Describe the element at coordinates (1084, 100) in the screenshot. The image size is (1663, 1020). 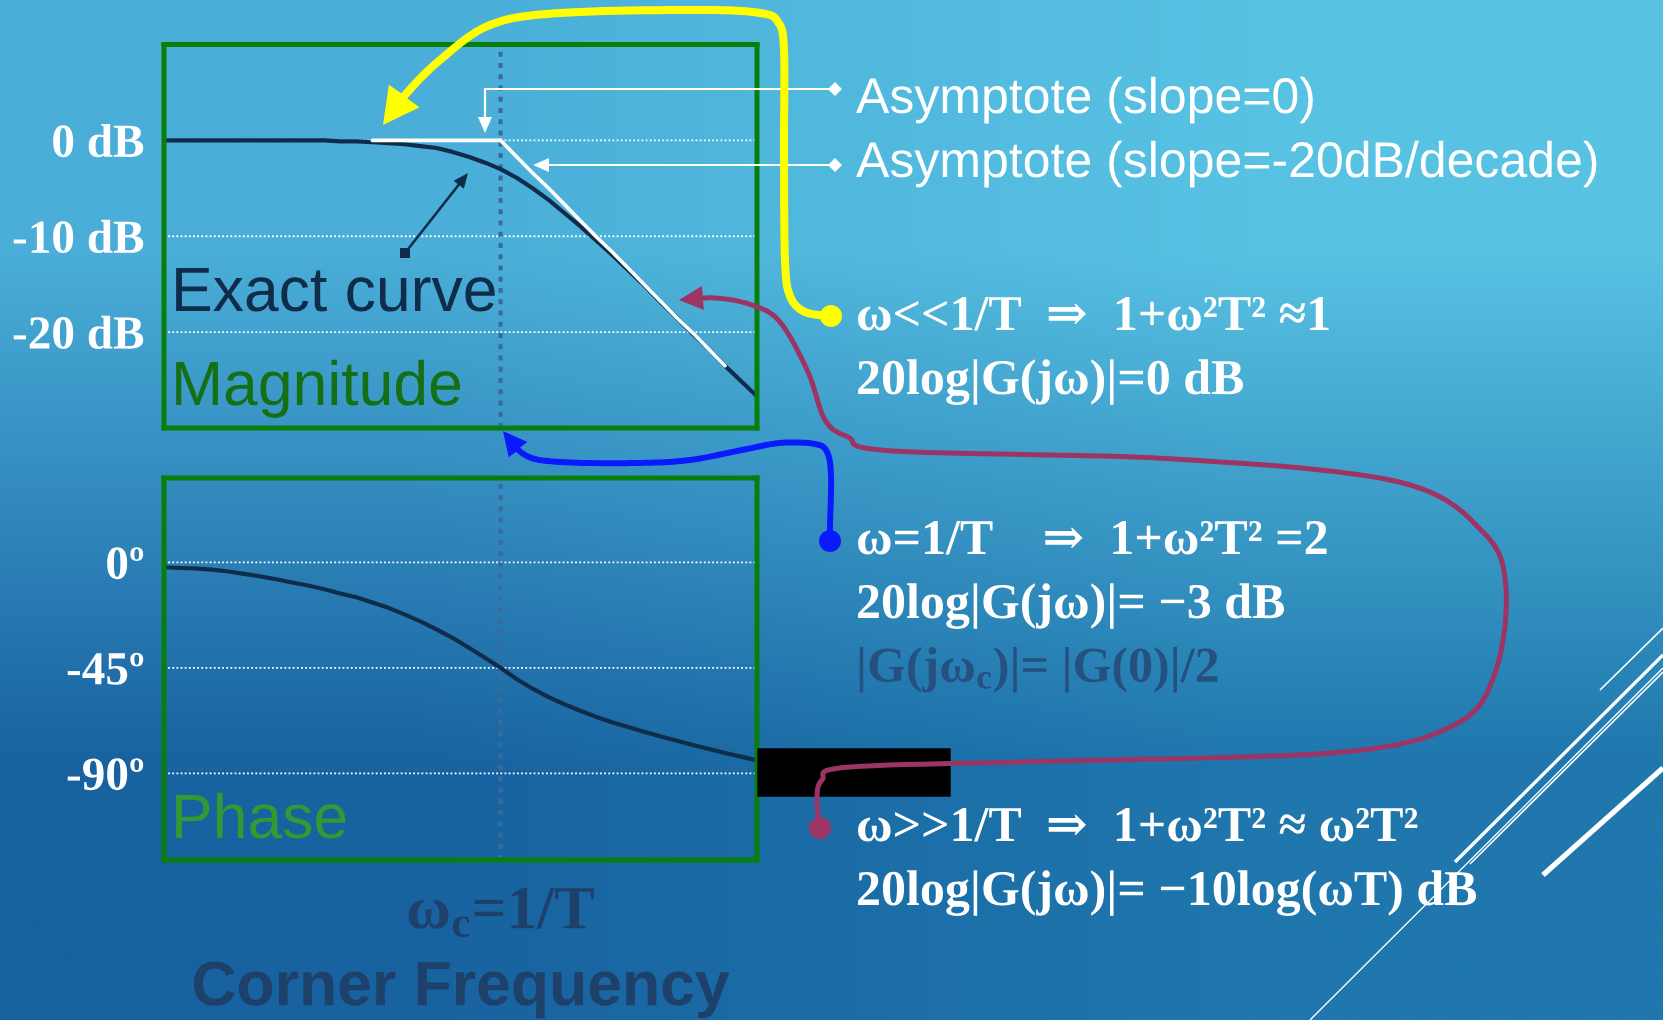
I see `text: Asymptote (slope=0)` at that location.